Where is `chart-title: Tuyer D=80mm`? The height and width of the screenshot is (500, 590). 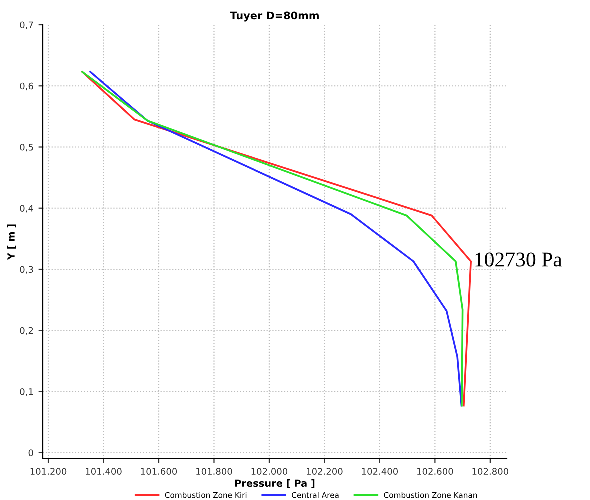
chart-title: Tuyer D=80mm is located at coordinates (274, 17).